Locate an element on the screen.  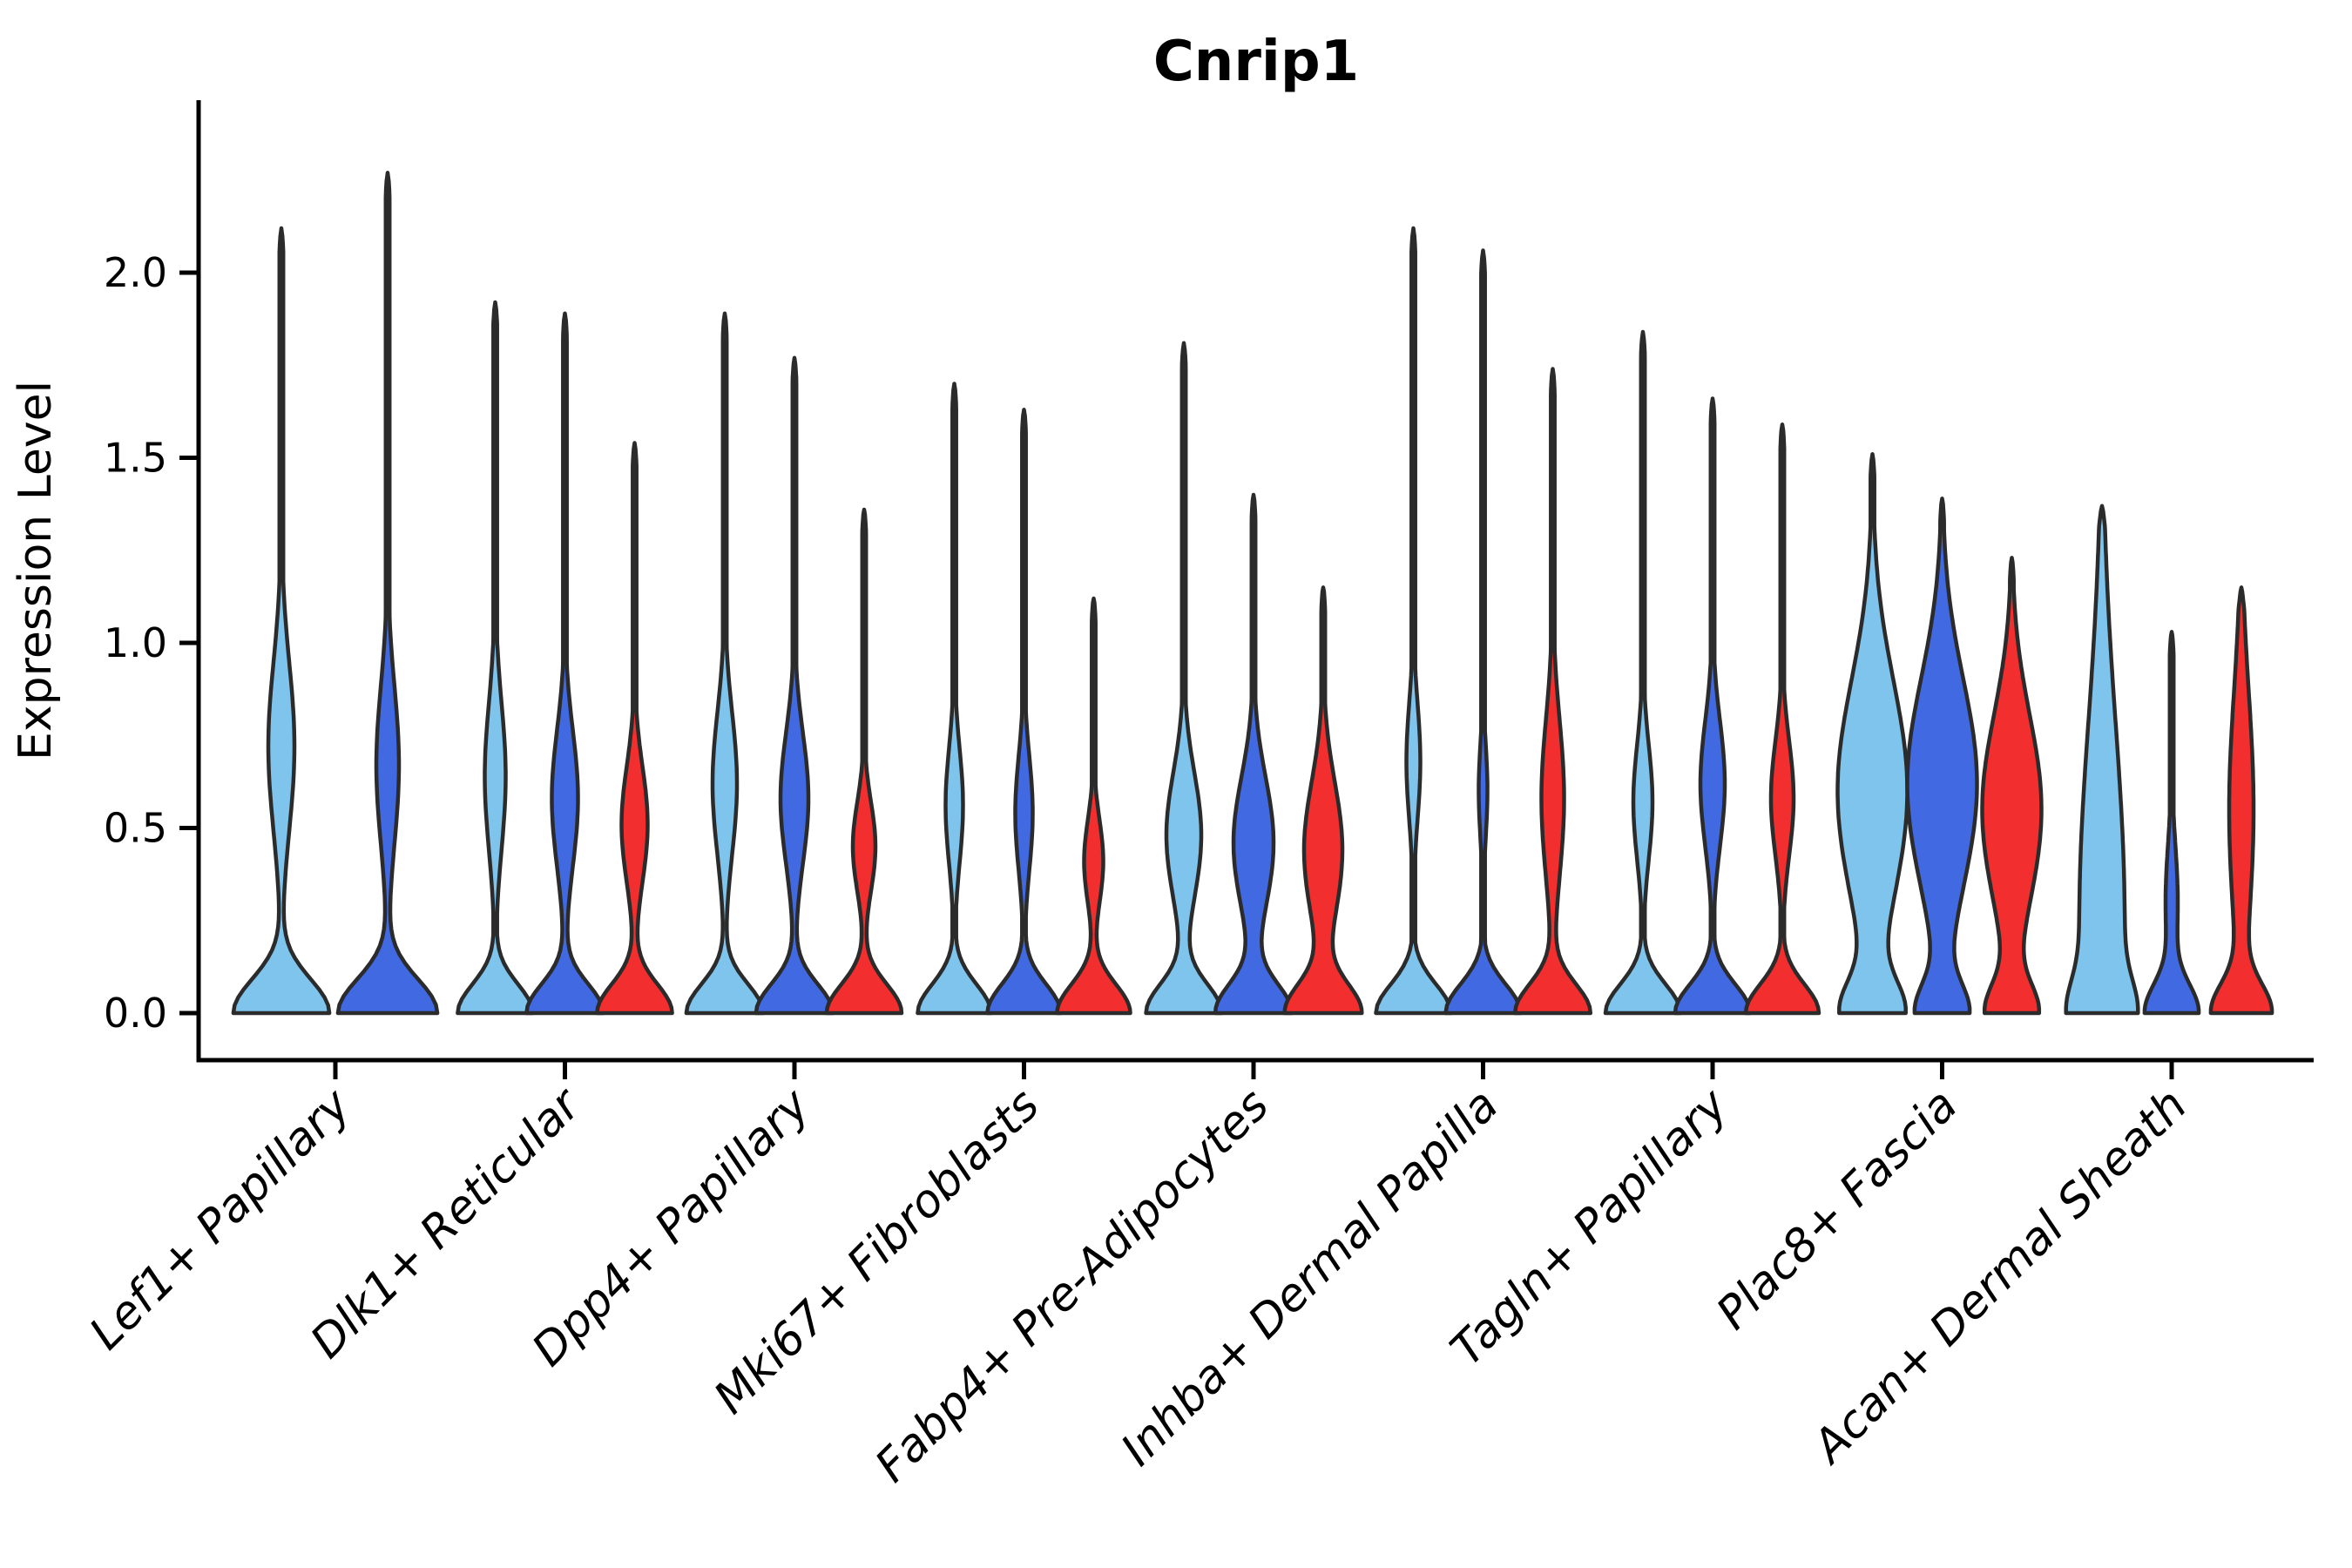
x-tick-label-inhba-dermal-papilla: Inhba+ Dermal Papilla is located at coordinates (1310, 1278).